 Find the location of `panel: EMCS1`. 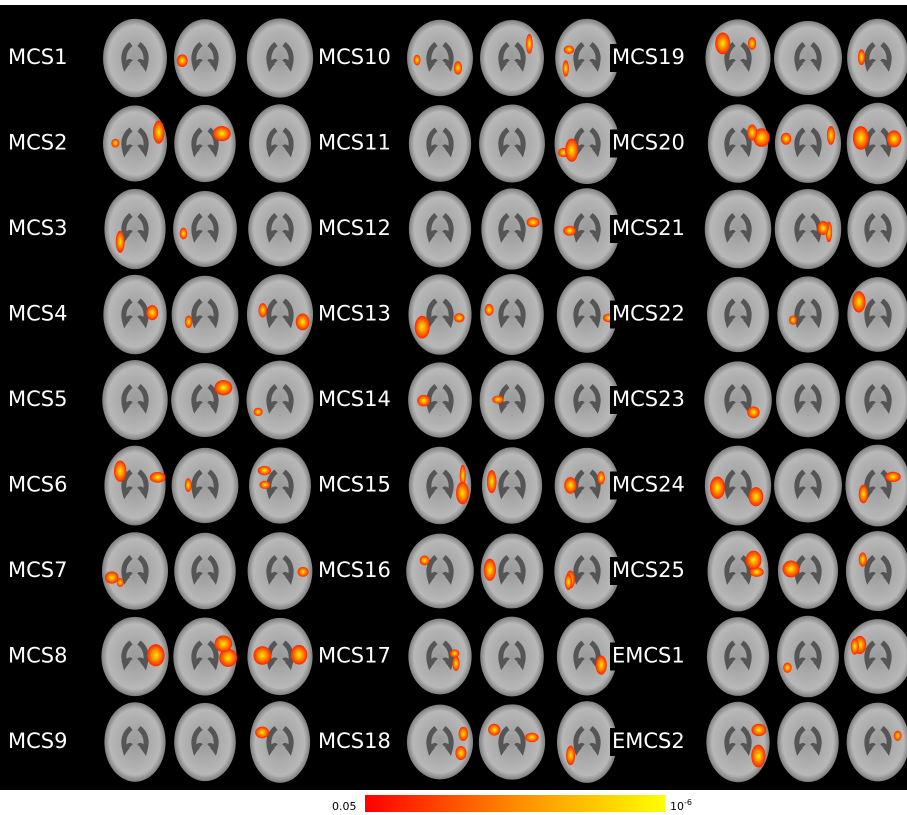

panel: EMCS1 is located at coordinates (758, 656).